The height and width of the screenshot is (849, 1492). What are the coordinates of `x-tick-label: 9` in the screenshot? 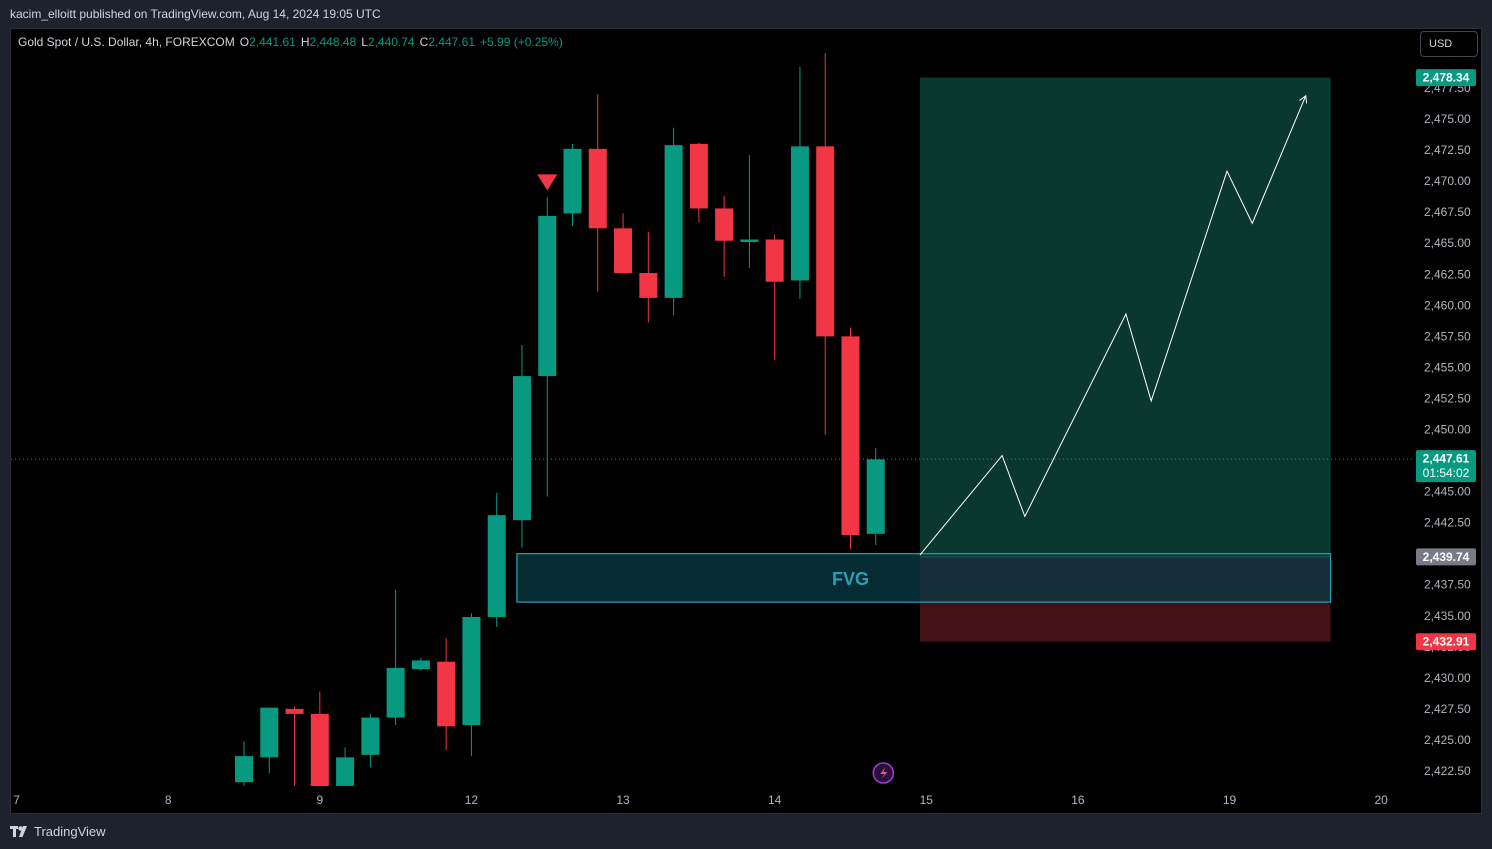 It's located at (319, 800).